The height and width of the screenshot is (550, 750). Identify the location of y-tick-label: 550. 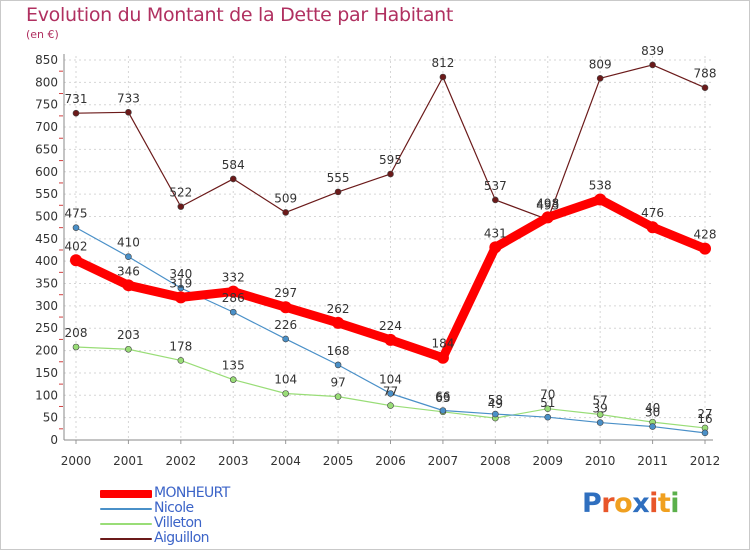
(46, 194).